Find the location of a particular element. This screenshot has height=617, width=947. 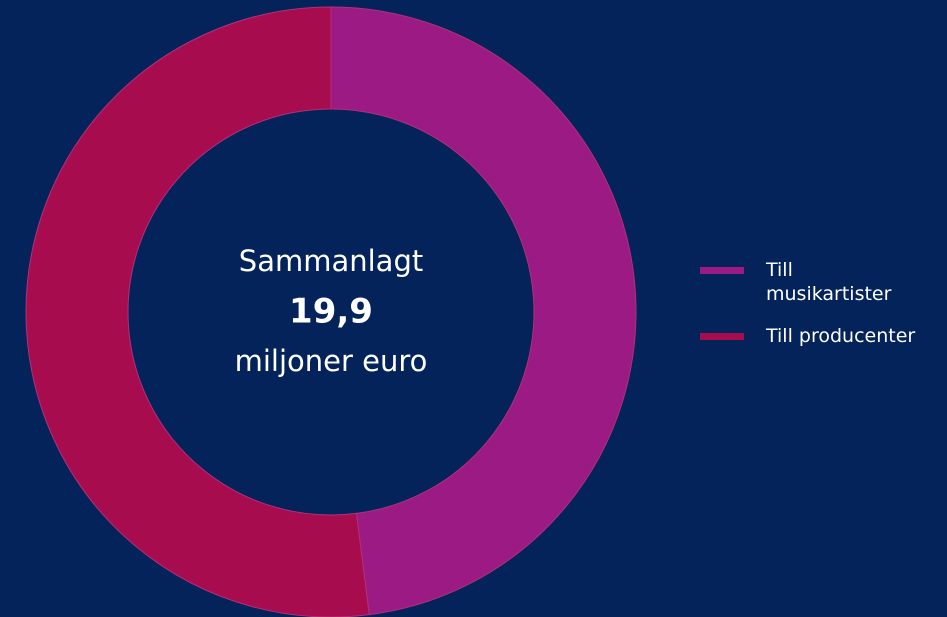

center-text: Sammanlagt is located at coordinates (331, 261).